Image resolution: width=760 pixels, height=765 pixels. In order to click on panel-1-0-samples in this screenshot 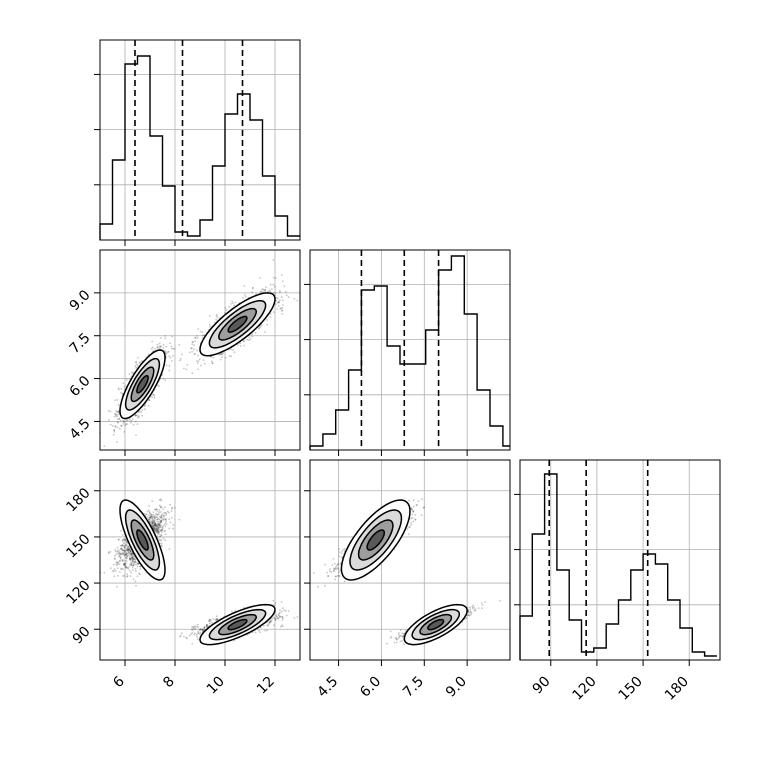, I will do `click(198, 353)`.